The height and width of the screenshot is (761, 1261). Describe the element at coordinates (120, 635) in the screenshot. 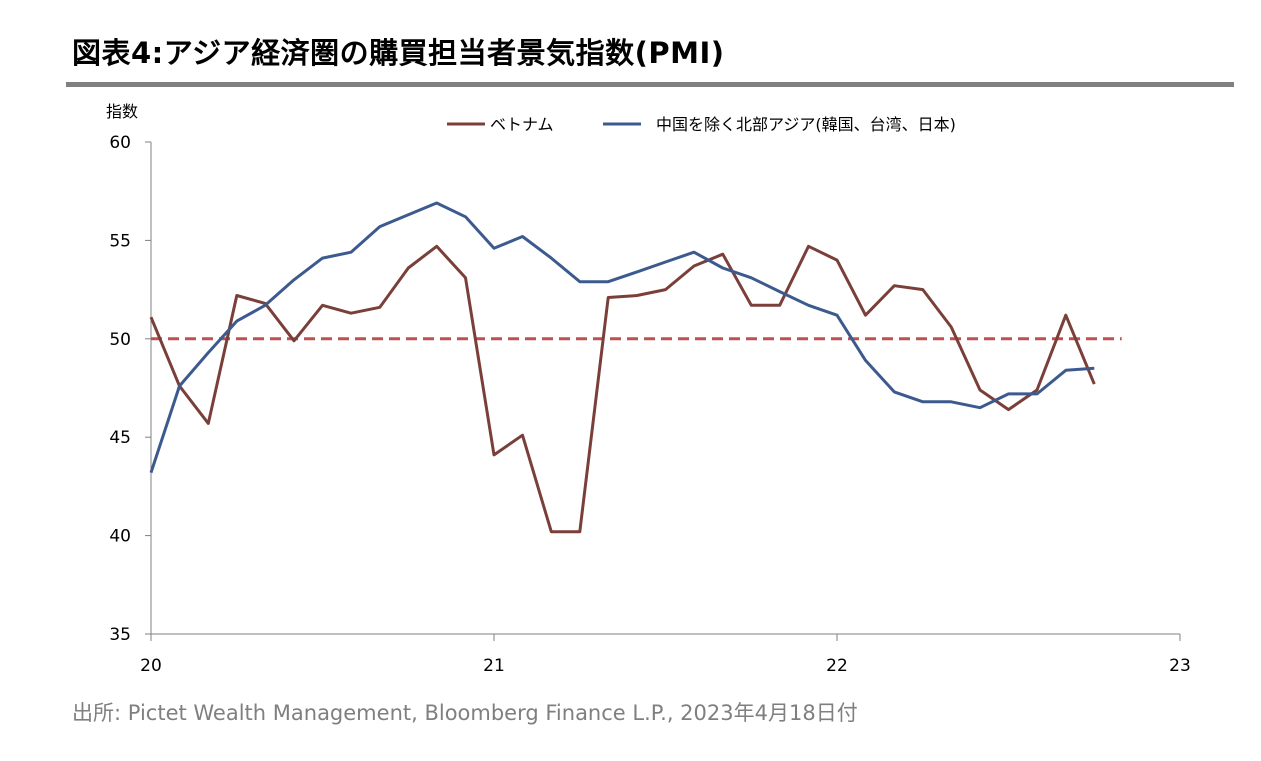

I see `y-tick-label: 35` at that location.